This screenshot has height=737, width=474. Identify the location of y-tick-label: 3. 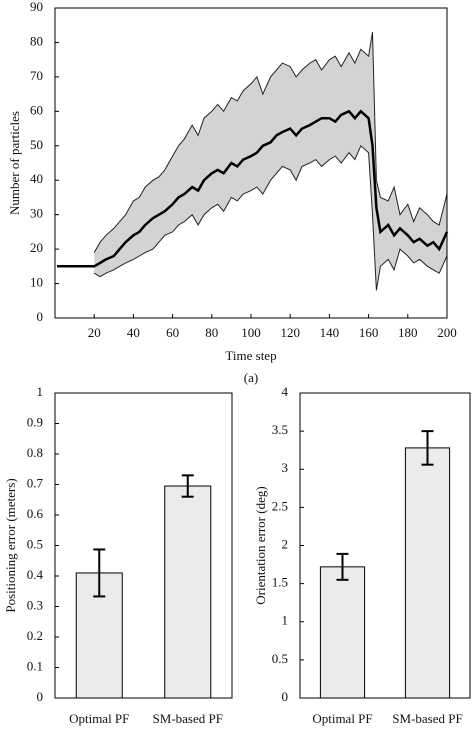
(285, 467).